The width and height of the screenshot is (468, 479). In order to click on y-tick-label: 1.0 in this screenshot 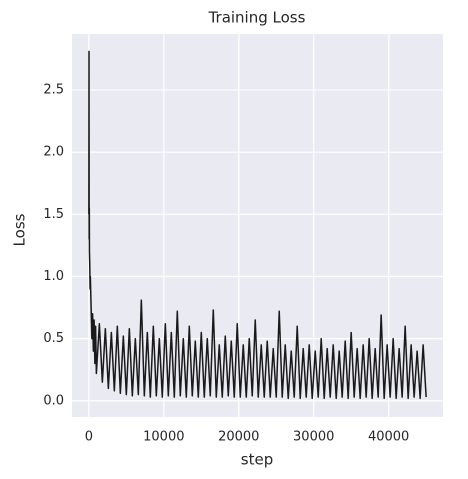, I will do `click(53, 276)`.